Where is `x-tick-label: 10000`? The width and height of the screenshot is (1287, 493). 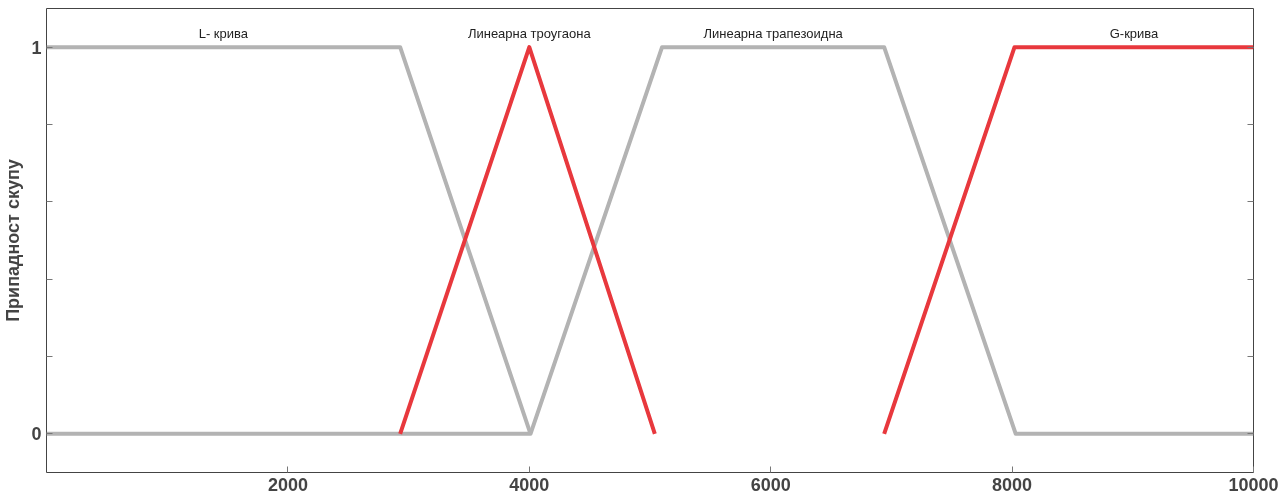
x-tick-label: 10000 is located at coordinates (1253, 483).